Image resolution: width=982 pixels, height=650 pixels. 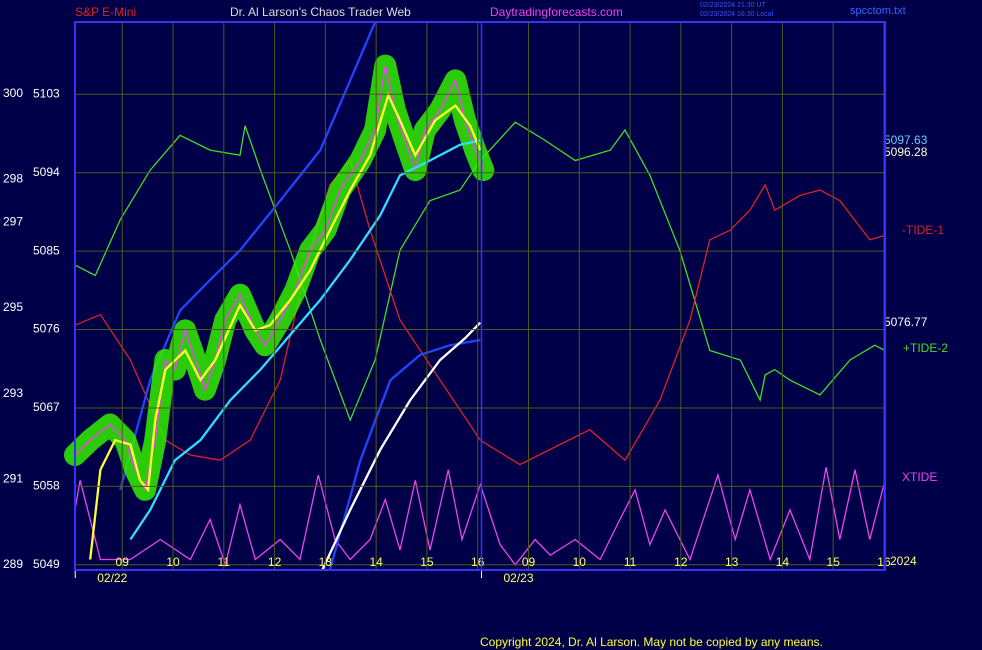 What do you see at coordinates (737, 14) in the screenshot?
I see `timestamp: 02/23/2024 16:30 Local` at bounding box center [737, 14].